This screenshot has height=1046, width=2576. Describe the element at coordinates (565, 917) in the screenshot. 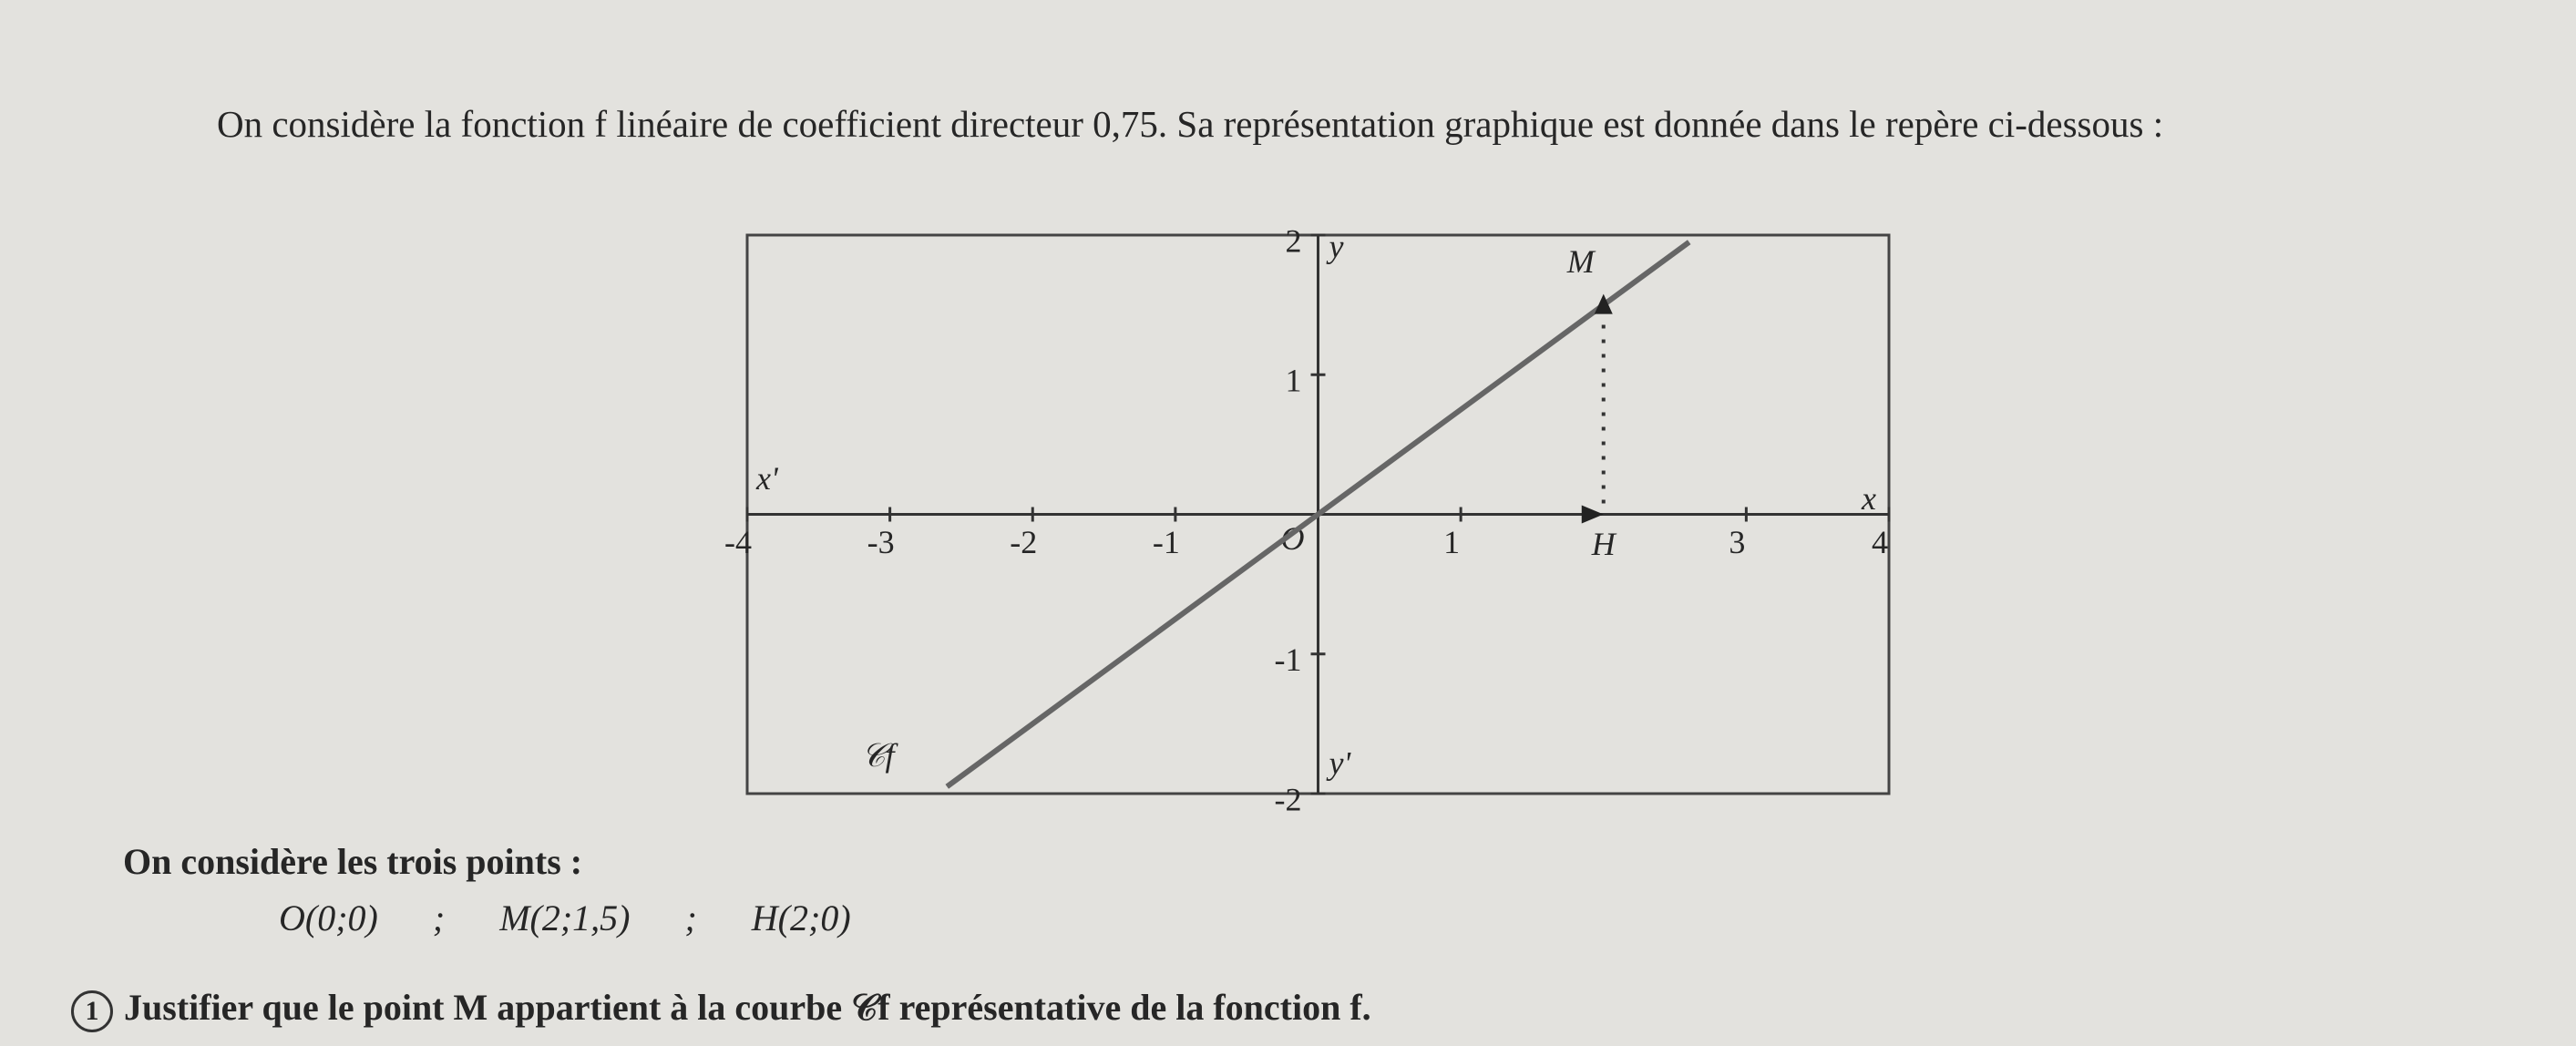

I see `point-def: M(2;1,5)` at that location.